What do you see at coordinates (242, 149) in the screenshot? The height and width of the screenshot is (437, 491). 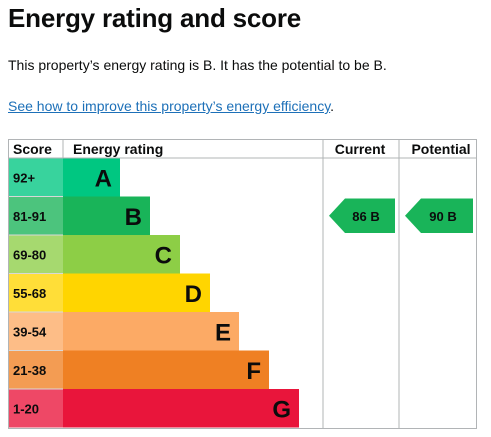 I see `chart-header: Score Energy rating Current Potential` at bounding box center [242, 149].